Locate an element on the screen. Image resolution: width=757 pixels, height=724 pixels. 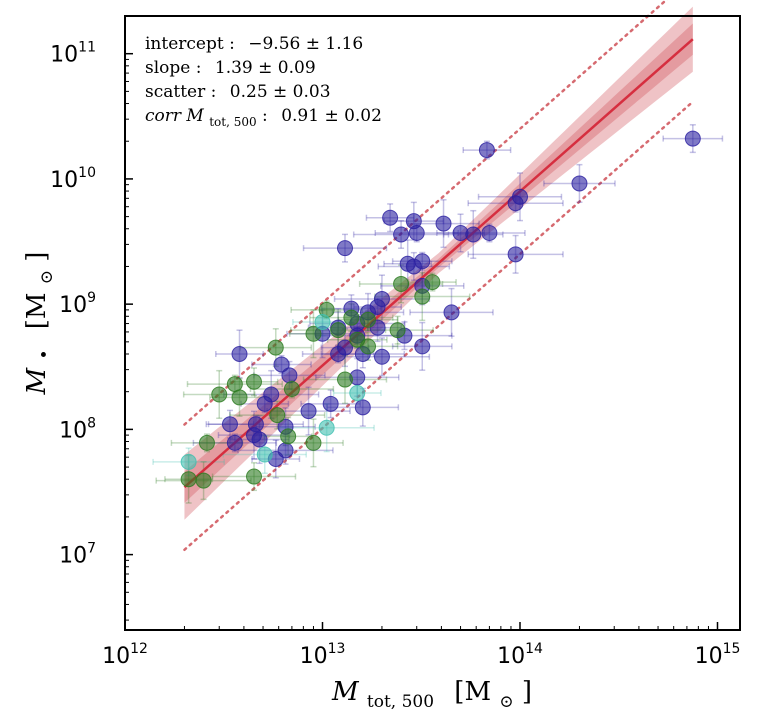
y-tick-label: 108 is located at coordinates (77, 429).